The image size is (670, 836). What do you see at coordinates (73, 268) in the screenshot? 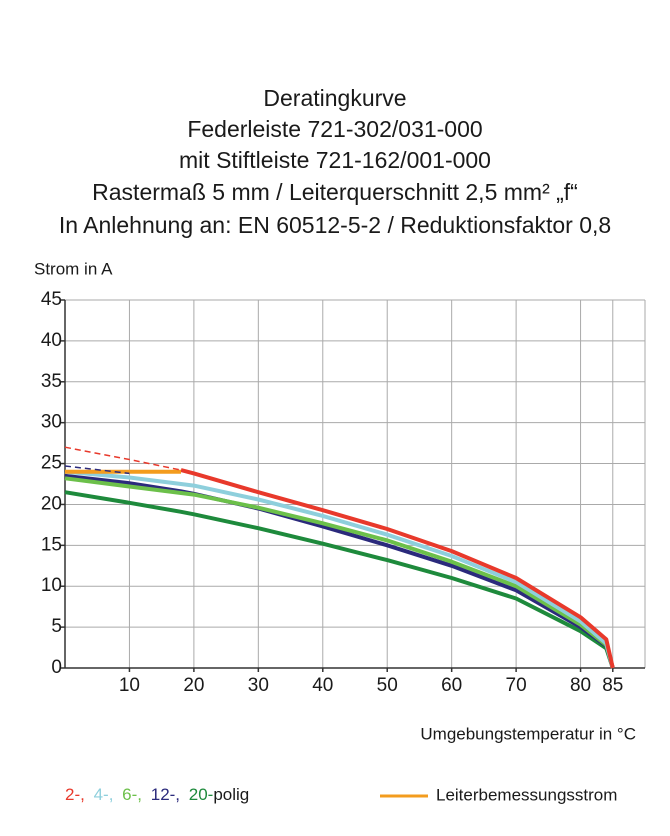
I see `y-axis-label: Strom in A` at bounding box center [73, 268].